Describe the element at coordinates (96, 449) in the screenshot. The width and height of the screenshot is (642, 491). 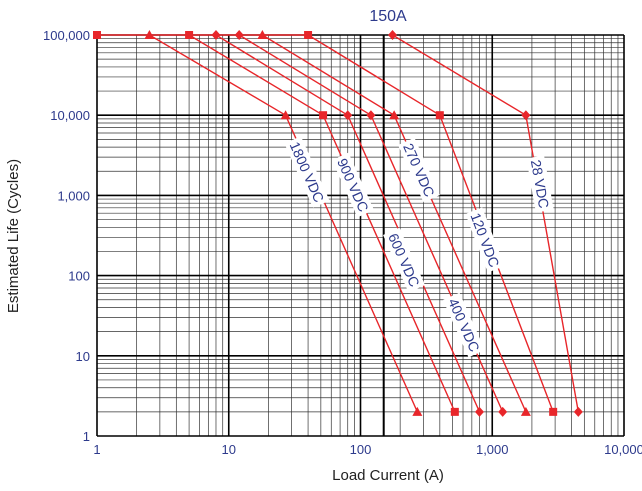
I see `x-tick-label: 1` at that location.